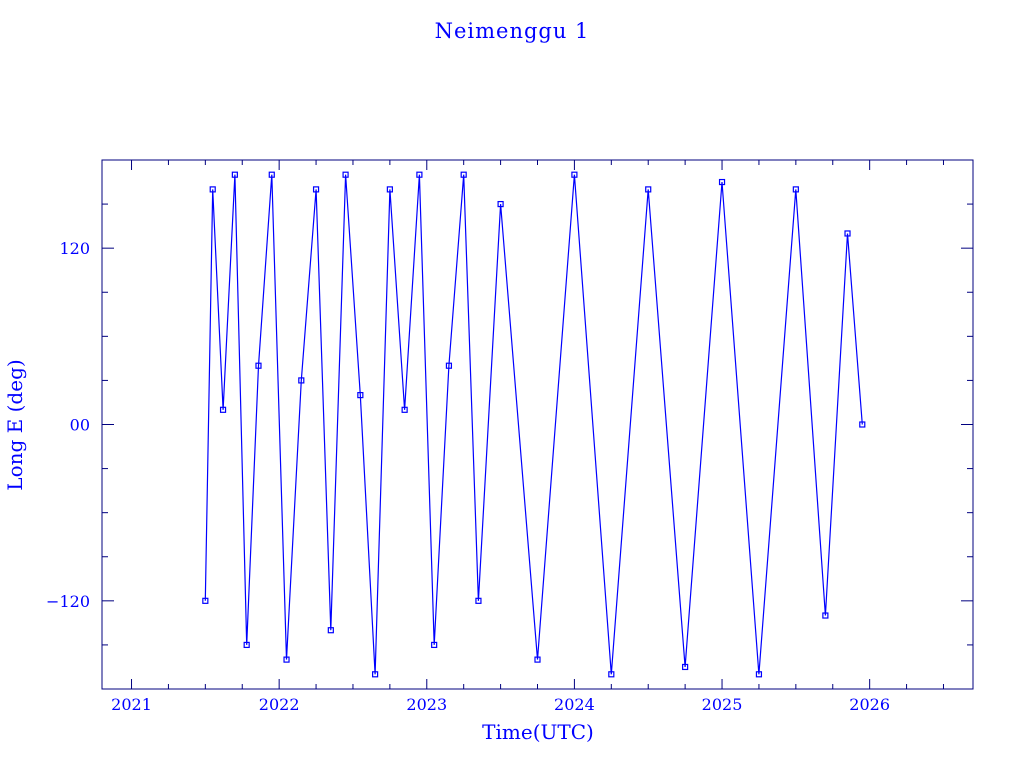 Image resolution: width=1024 pixels, height=768 pixels. I want to click on x-tick-label: 2021, so click(131, 704).